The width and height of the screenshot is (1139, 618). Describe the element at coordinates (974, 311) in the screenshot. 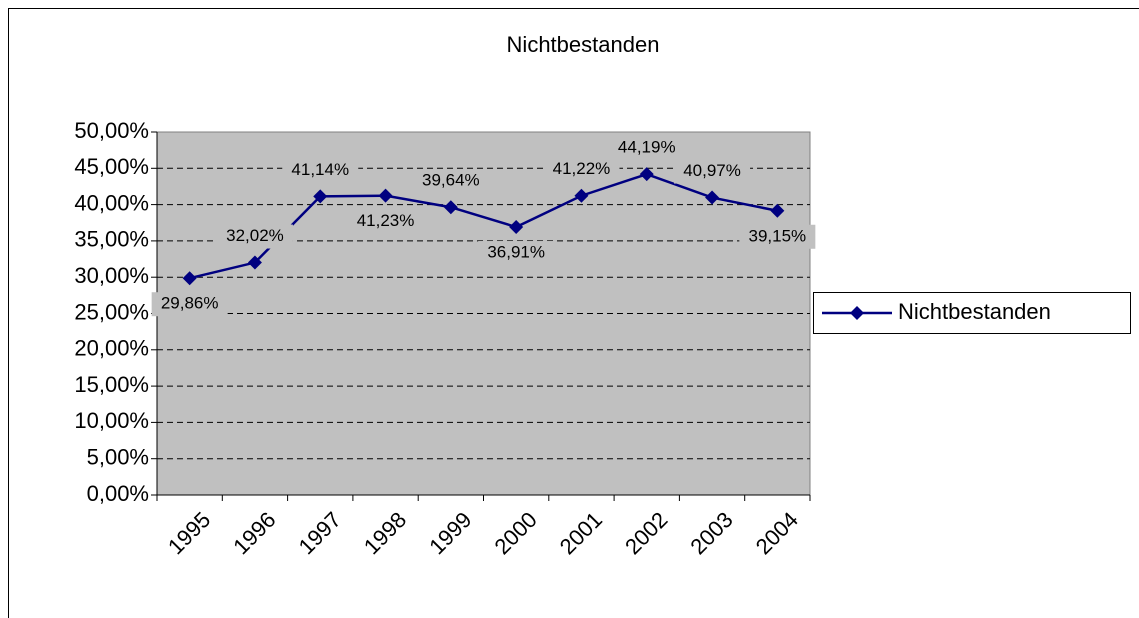

I see `legend-label: Nichtbestanden` at that location.